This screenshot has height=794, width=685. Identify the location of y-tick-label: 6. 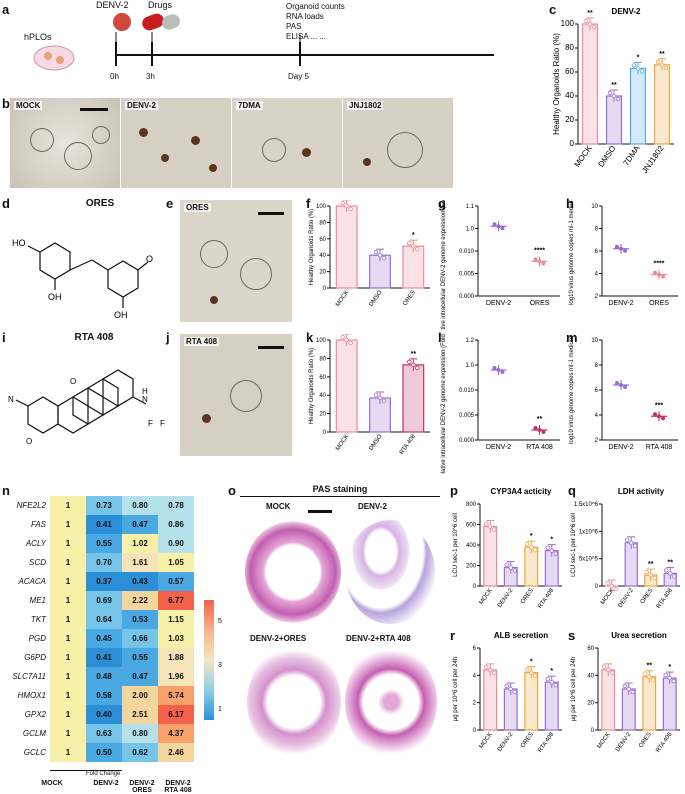
(597, 252).